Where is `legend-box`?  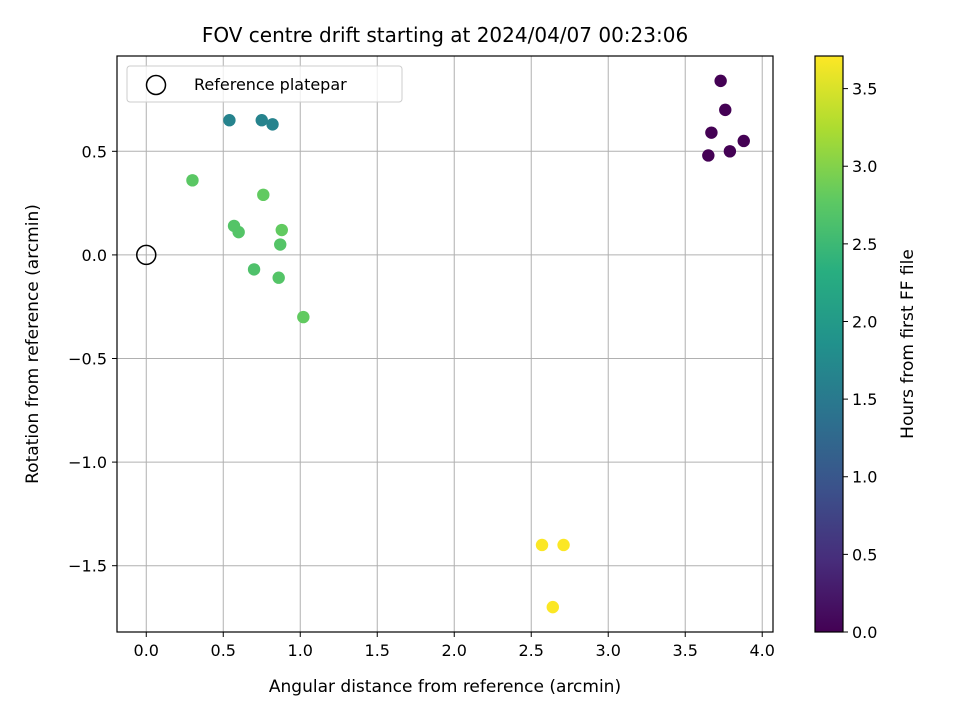
legend-box is located at coordinates (264, 84).